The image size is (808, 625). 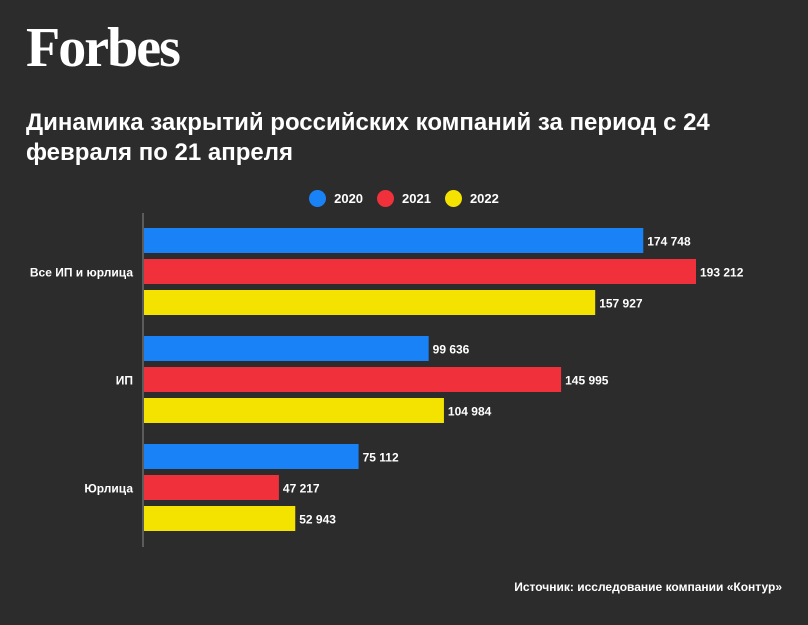 I want to click on data-label: 99 636, so click(x=451, y=350).